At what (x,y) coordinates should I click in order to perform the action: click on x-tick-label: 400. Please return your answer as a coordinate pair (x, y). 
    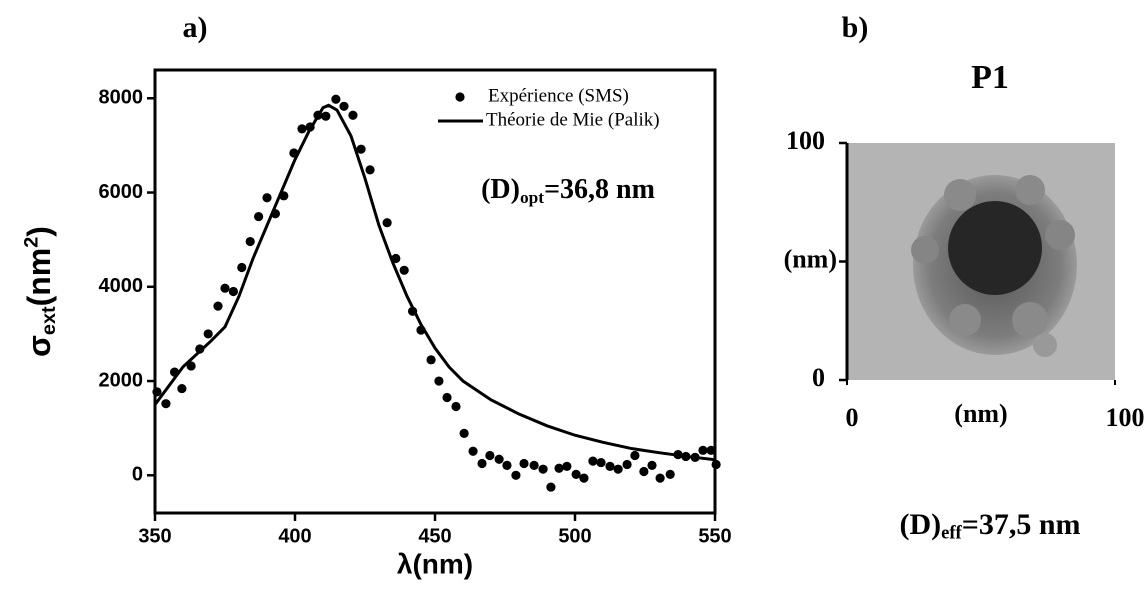
    Looking at the image, I should click on (294, 536).